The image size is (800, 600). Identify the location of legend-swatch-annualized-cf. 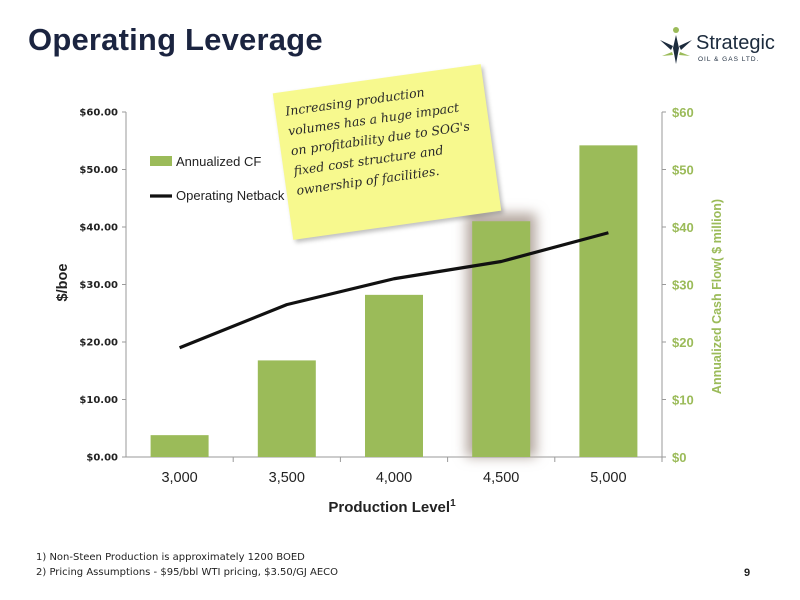
(161, 161).